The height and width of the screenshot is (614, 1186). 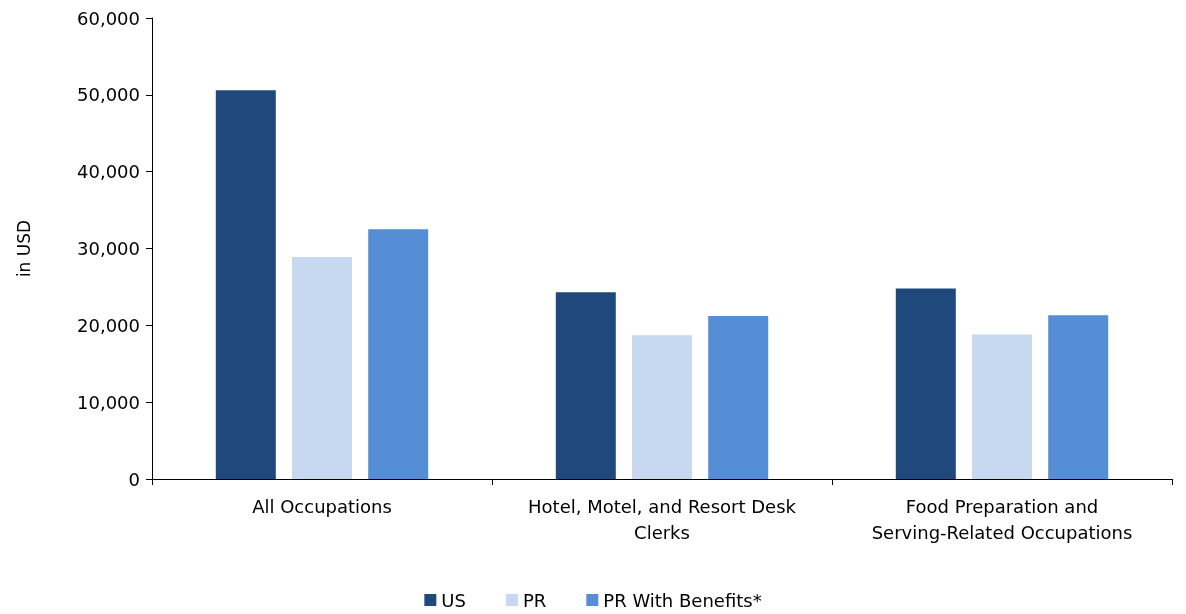 I want to click on y-axis-title: in USD, so click(x=23, y=248).